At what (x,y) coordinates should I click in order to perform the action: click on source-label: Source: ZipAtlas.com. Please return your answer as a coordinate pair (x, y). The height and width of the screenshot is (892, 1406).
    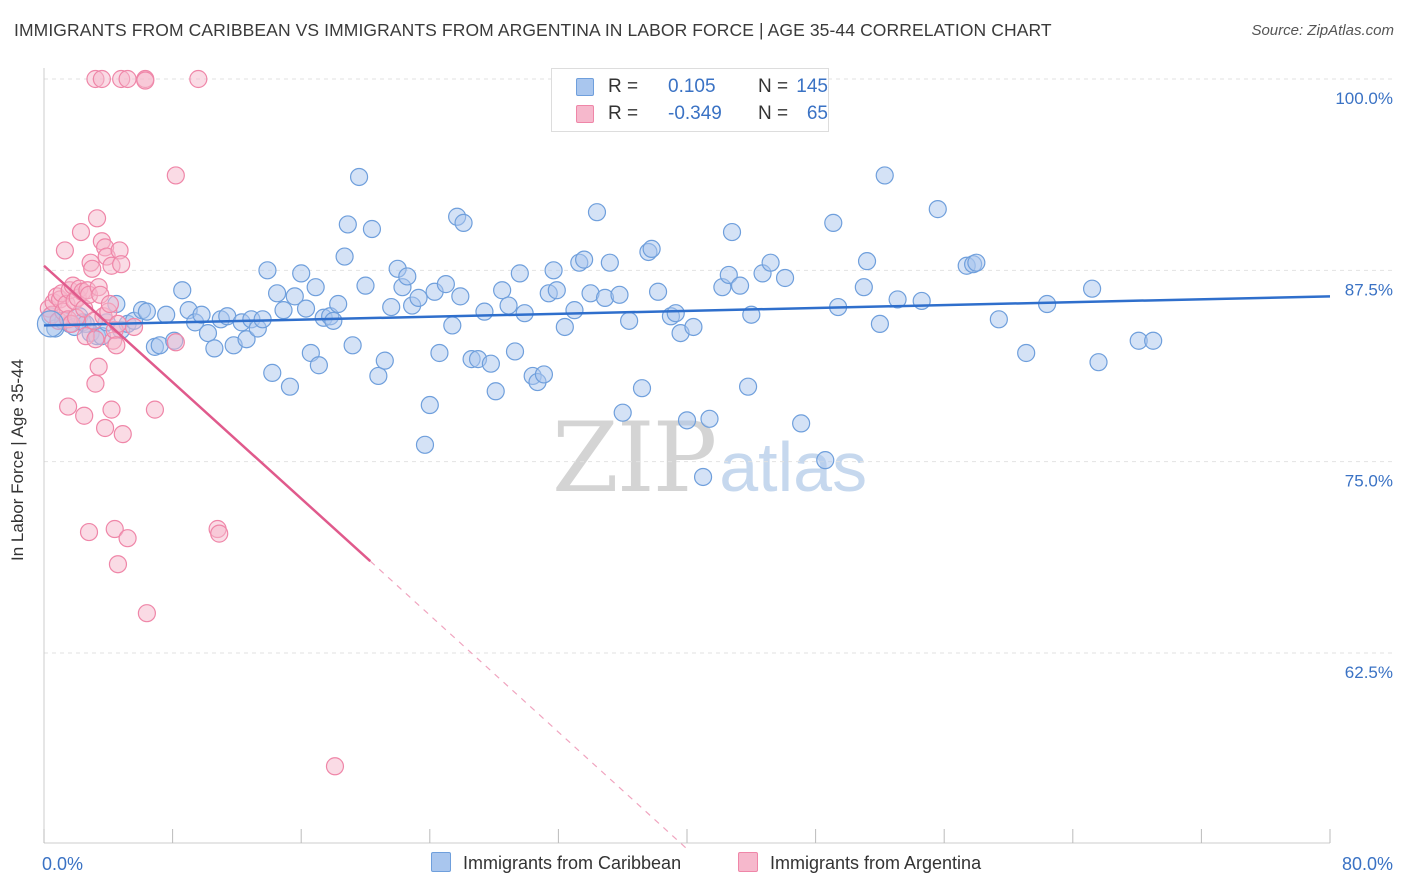
    Looking at the image, I should click on (1322, 30).